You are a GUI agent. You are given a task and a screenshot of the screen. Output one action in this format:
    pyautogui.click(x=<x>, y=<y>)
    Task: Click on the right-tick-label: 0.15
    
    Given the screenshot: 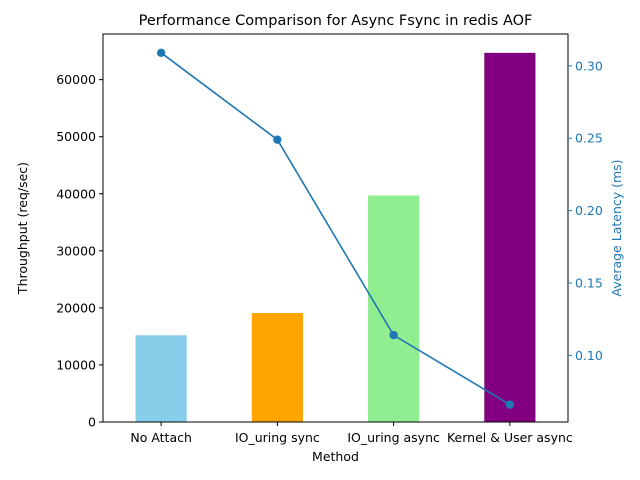 What is the action you would take?
    pyautogui.click(x=589, y=283)
    